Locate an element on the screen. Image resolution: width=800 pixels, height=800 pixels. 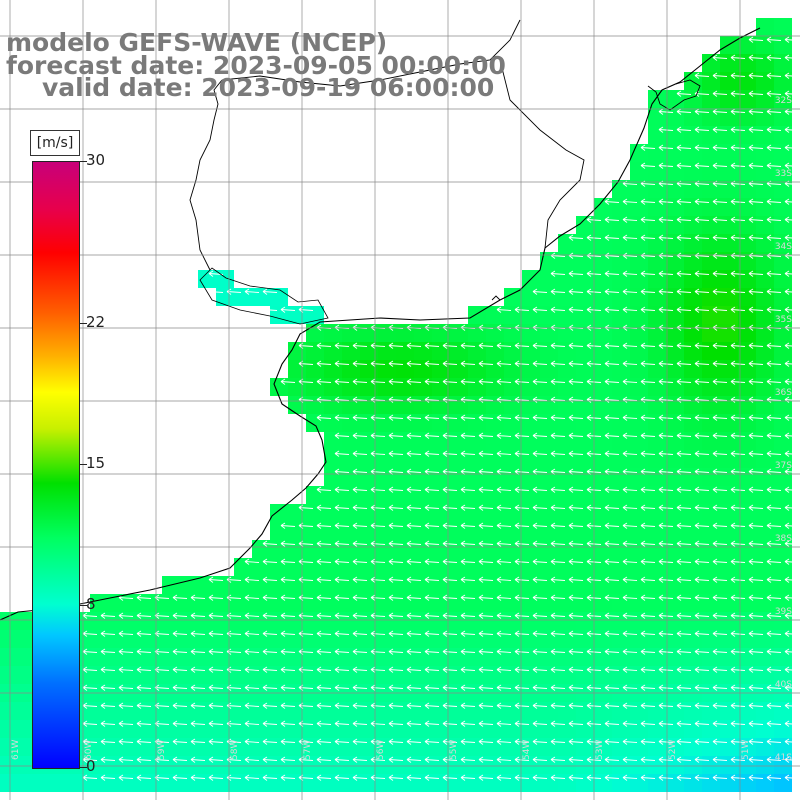
colorbar-tick-mark is located at coordinates (83, 464).